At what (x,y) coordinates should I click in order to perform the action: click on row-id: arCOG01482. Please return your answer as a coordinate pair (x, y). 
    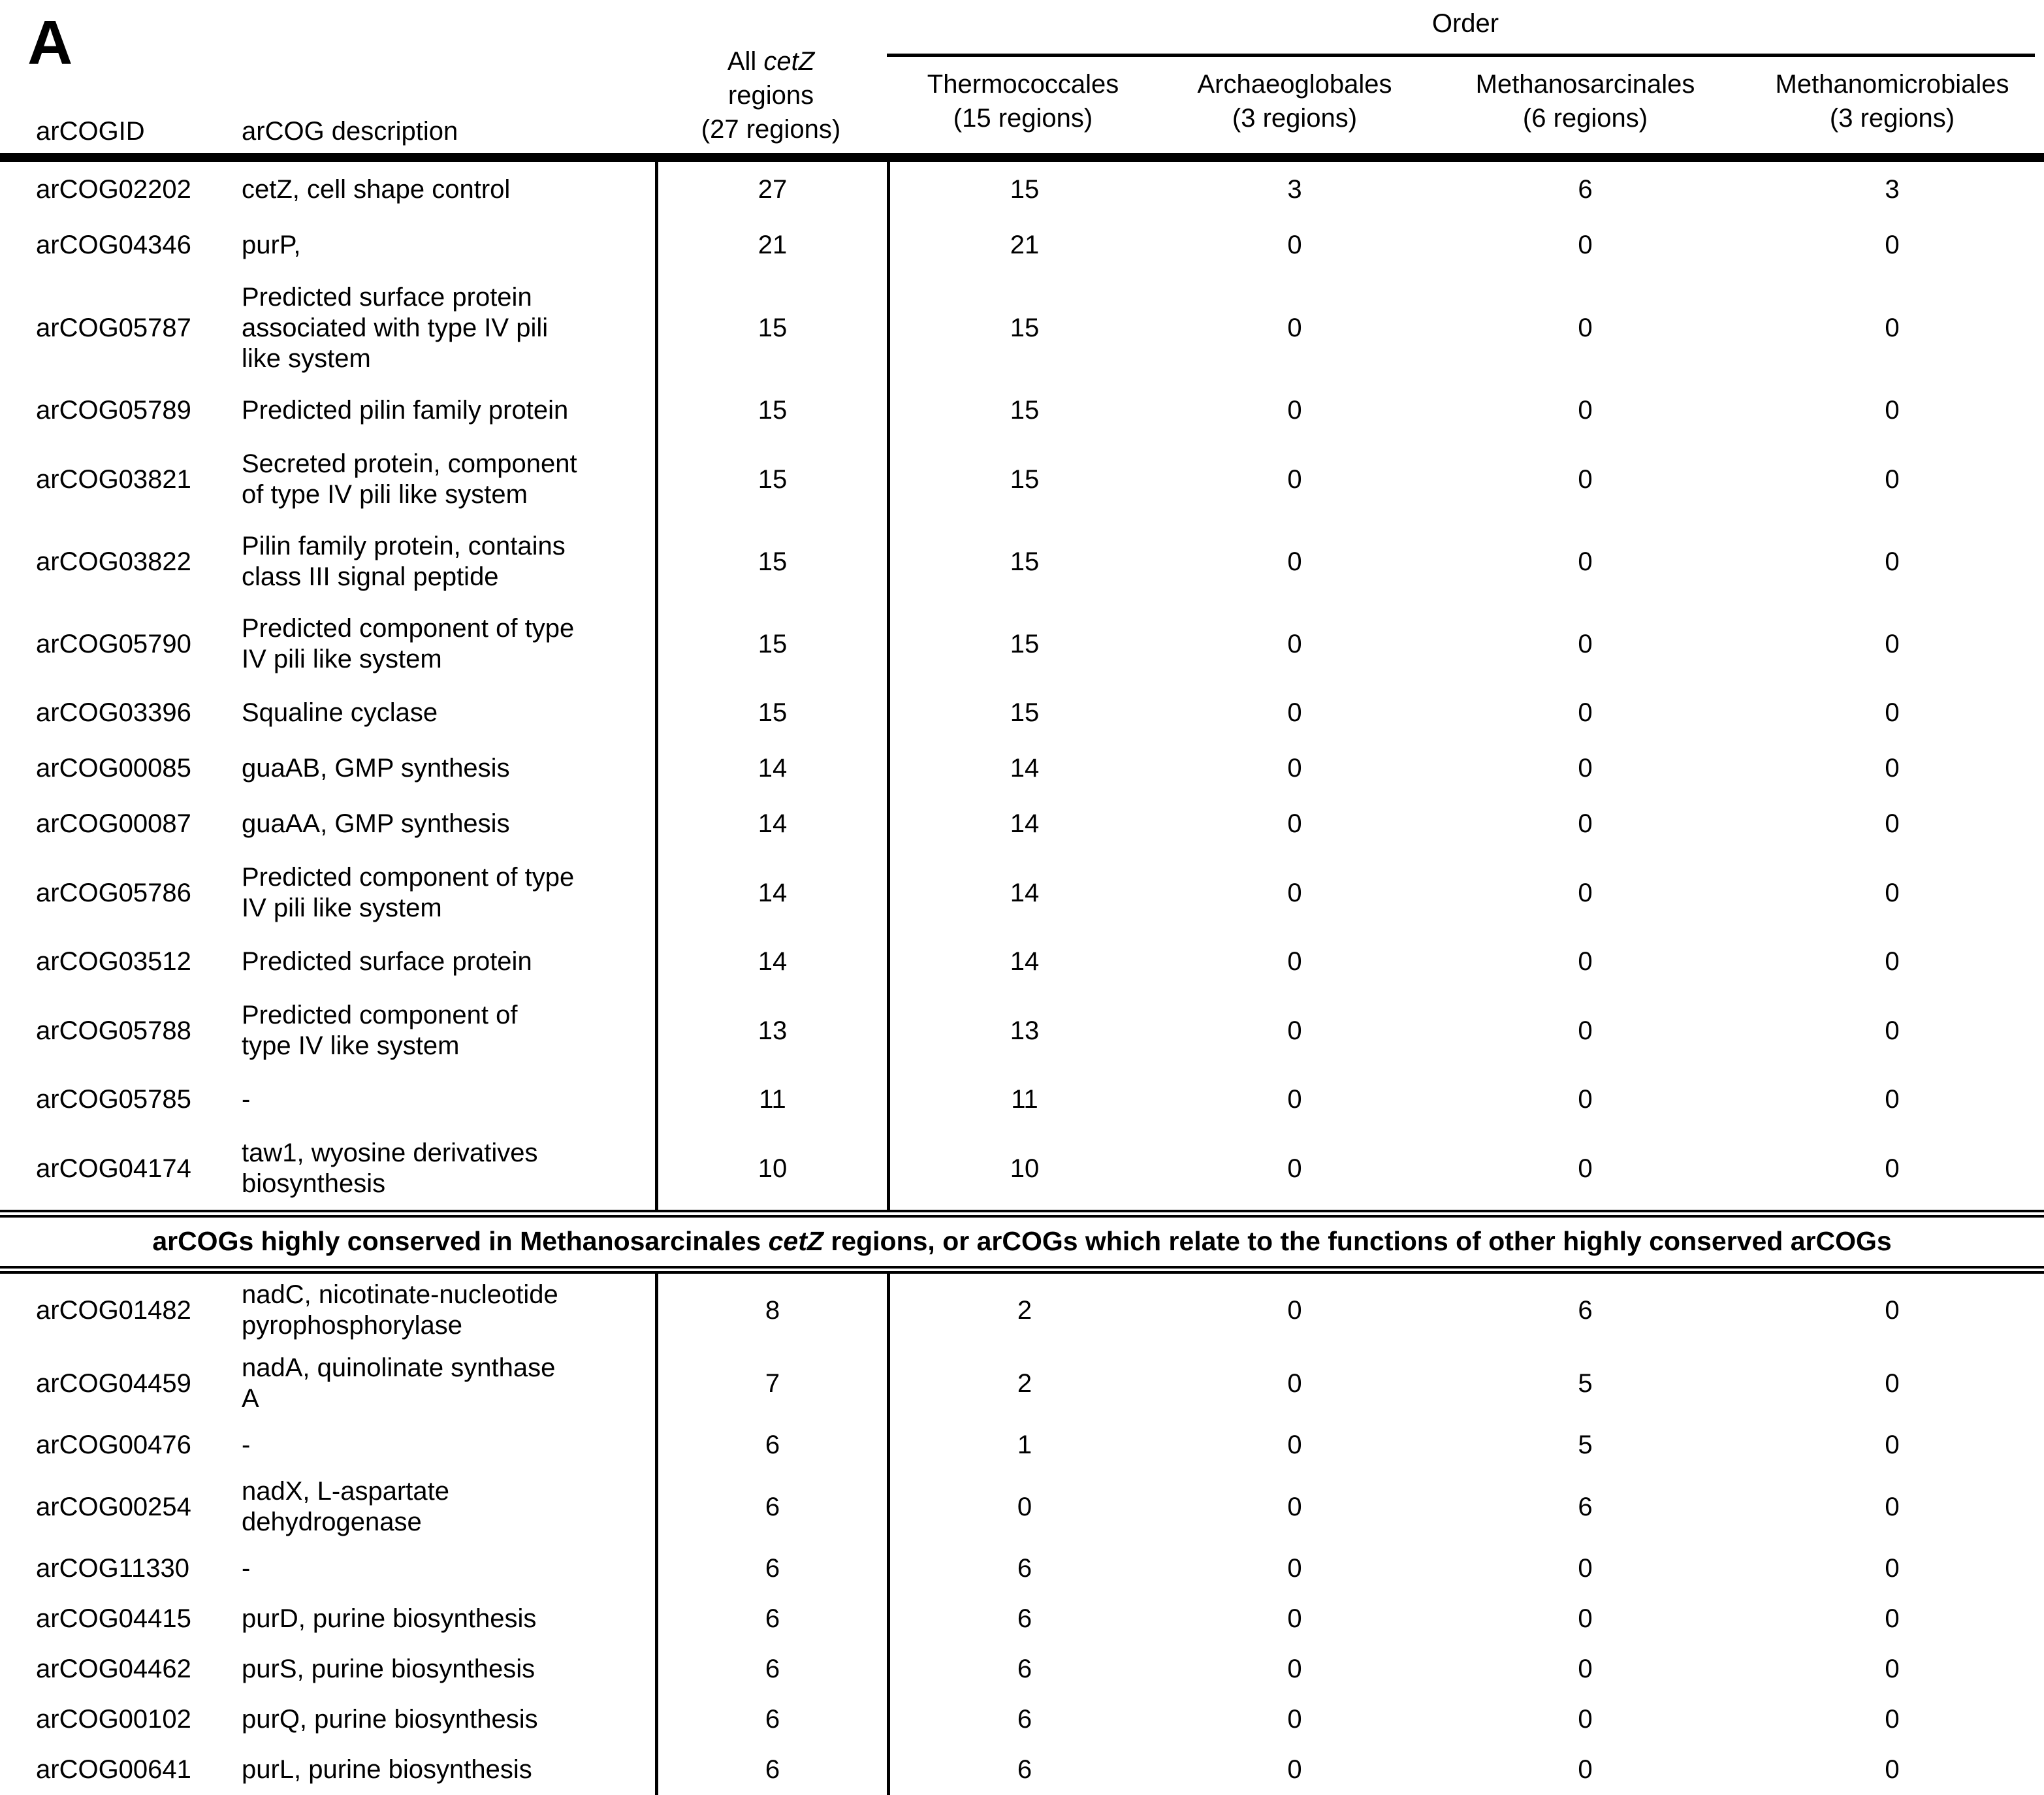
    Looking at the image, I should click on (114, 1310).